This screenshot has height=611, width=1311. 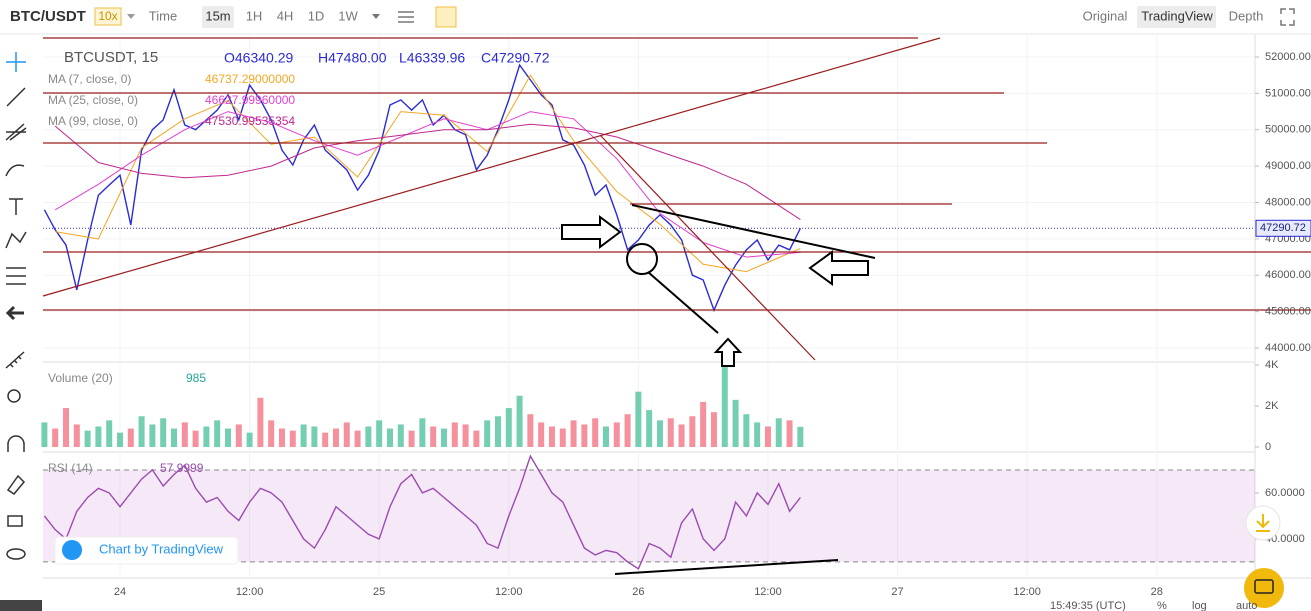 What do you see at coordinates (1246, 605) in the screenshot?
I see `scale-option: auto` at bounding box center [1246, 605].